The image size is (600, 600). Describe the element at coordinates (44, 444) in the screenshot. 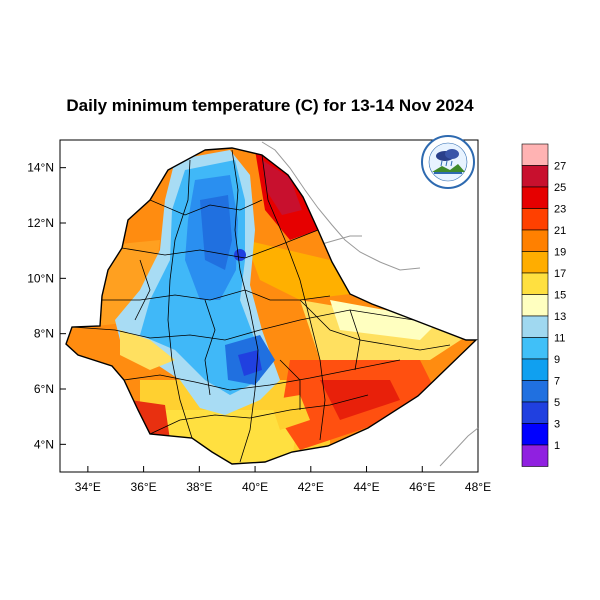

I see `y-tick-label: 4°N` at that location.